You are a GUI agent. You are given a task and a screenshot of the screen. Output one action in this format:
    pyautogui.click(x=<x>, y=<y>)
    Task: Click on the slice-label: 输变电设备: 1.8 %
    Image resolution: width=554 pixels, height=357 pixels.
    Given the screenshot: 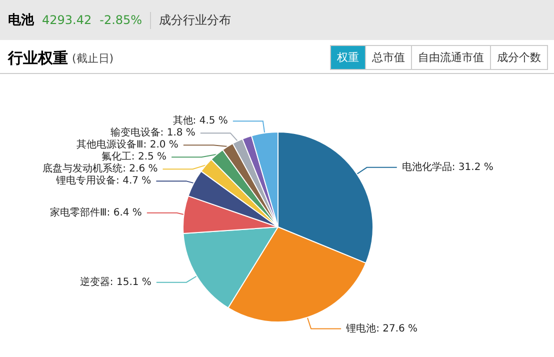 What is the action you would take?
    pyautogui.click(x=153, y=132)
    